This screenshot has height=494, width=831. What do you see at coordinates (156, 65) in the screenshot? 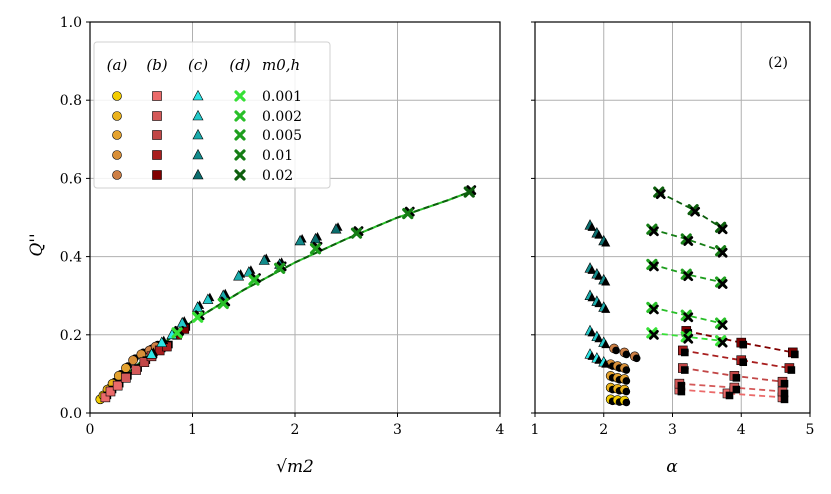
I see `legend-header-b: (b)` at bounding box center [156, 65].